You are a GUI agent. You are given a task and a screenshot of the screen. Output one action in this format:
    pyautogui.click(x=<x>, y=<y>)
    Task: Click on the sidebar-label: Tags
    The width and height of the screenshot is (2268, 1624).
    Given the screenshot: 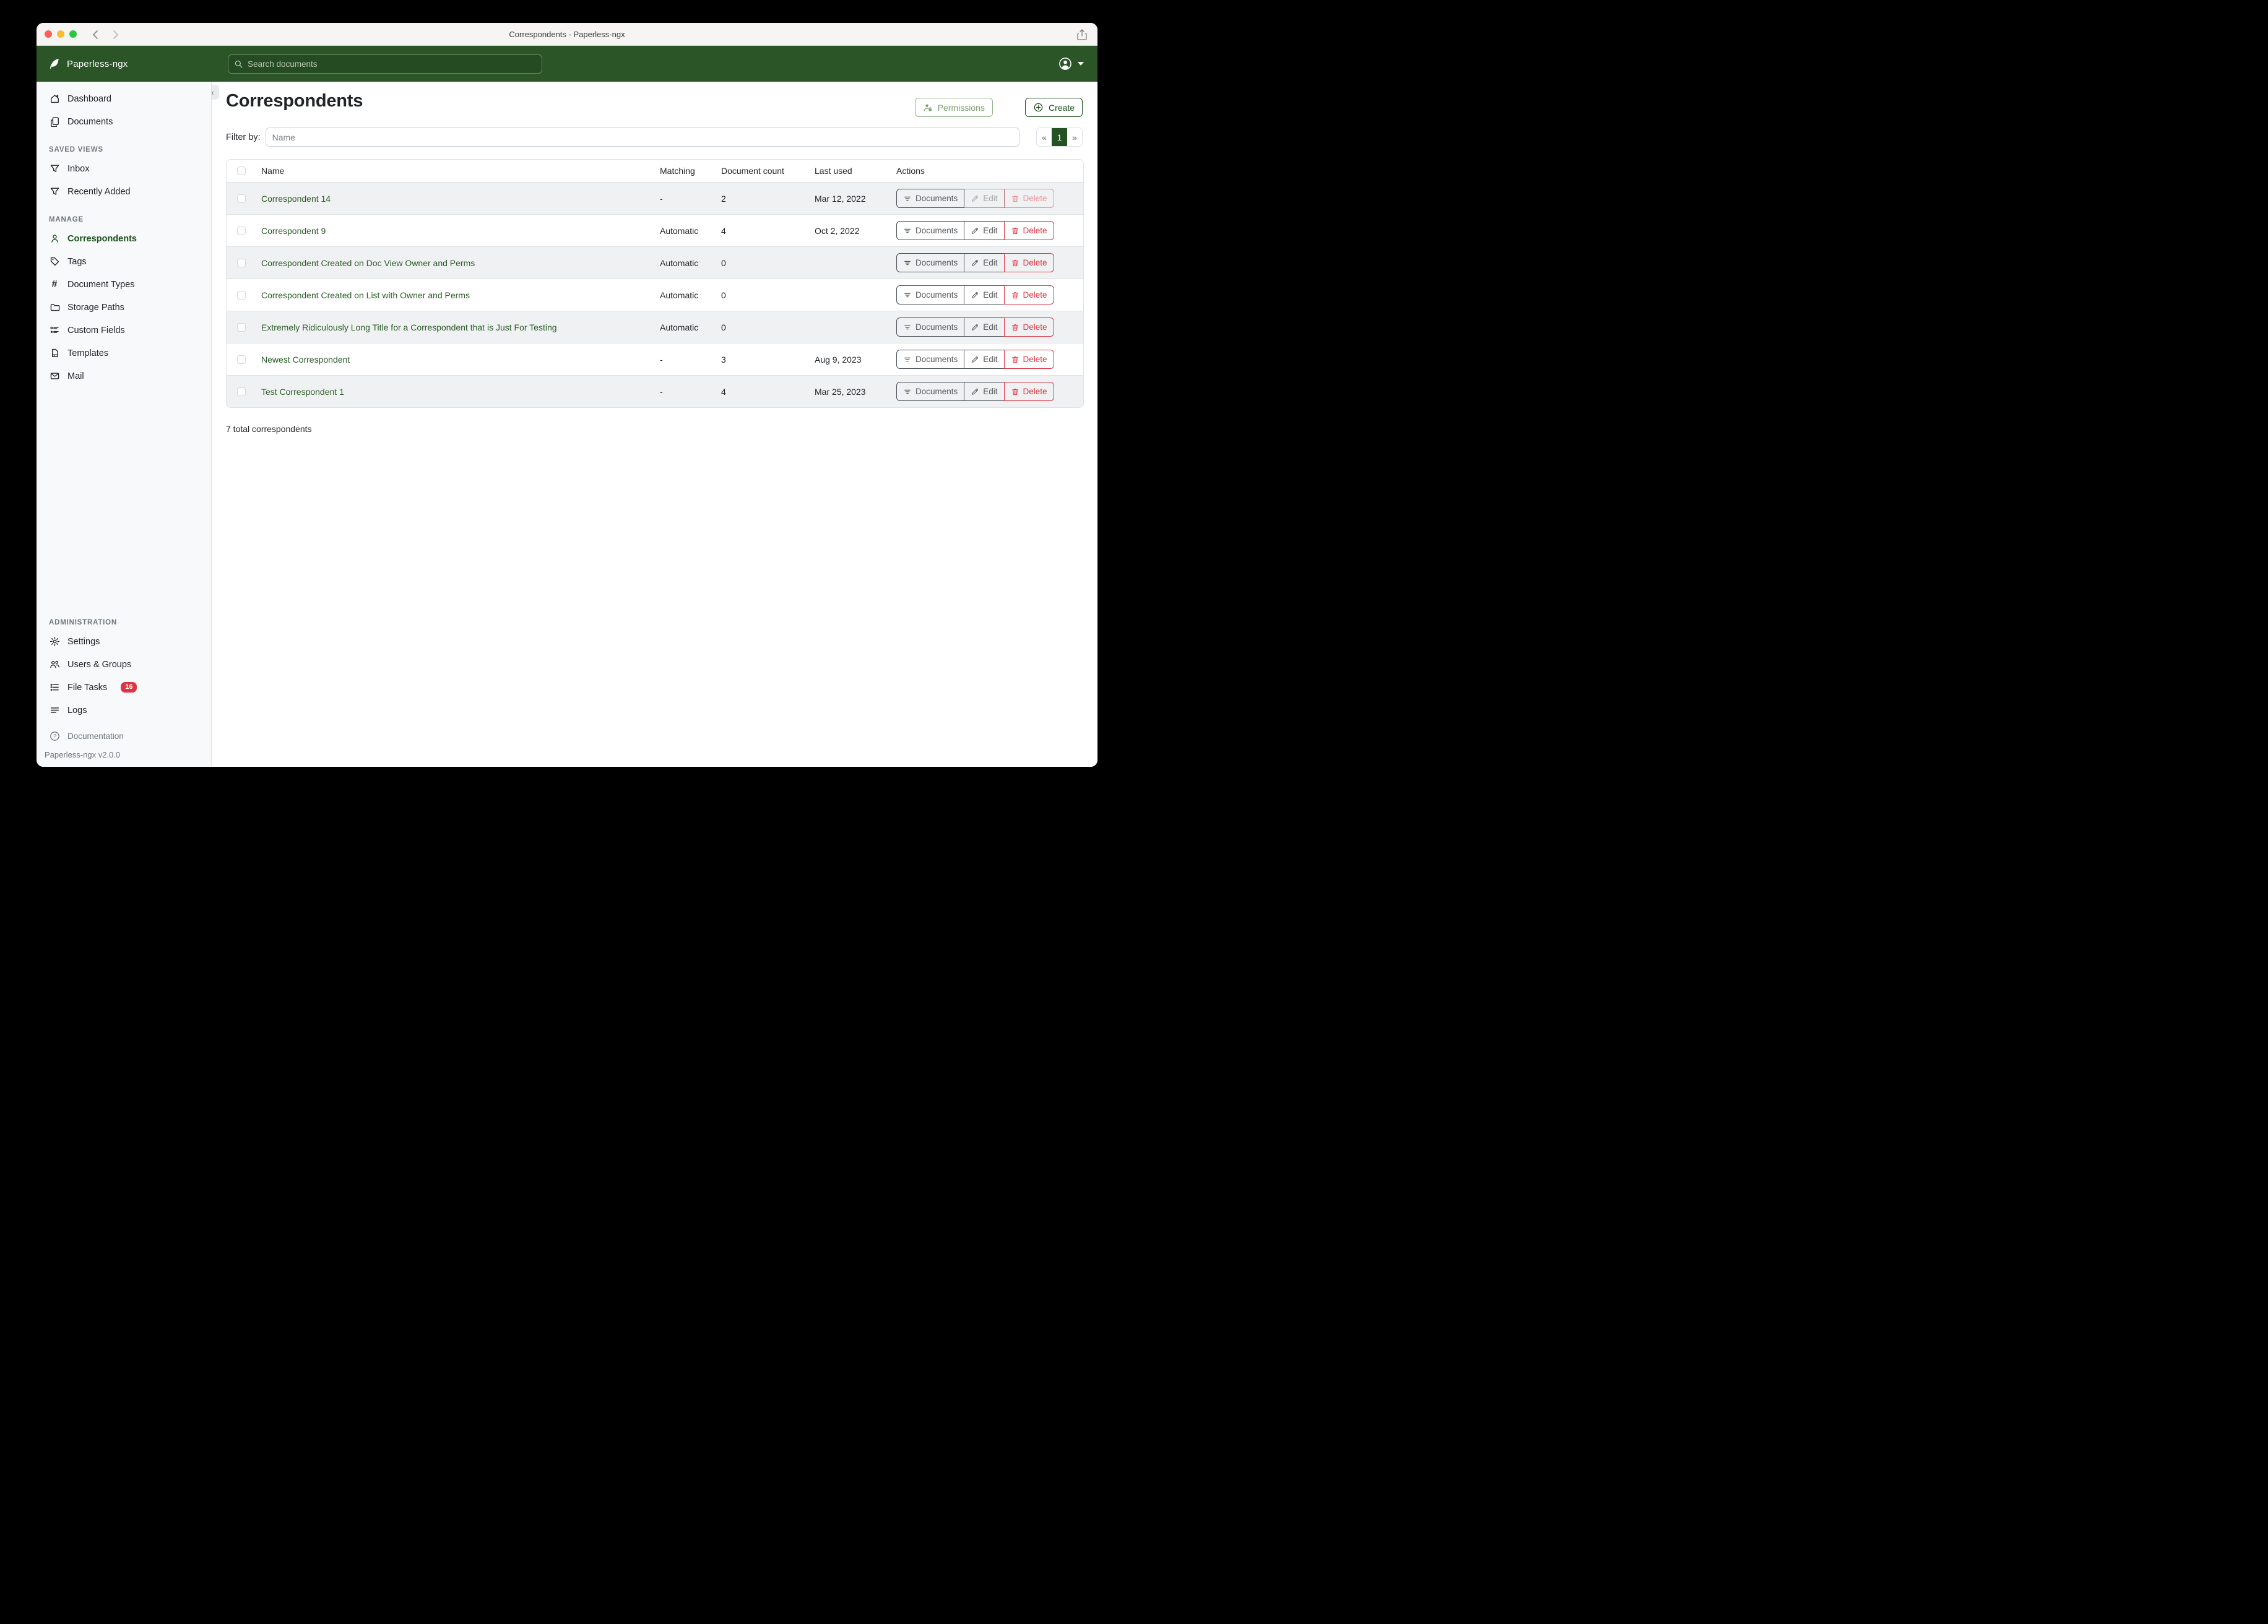 What is the action you would take?
    pyautogui.click(x=77, y=261)
    